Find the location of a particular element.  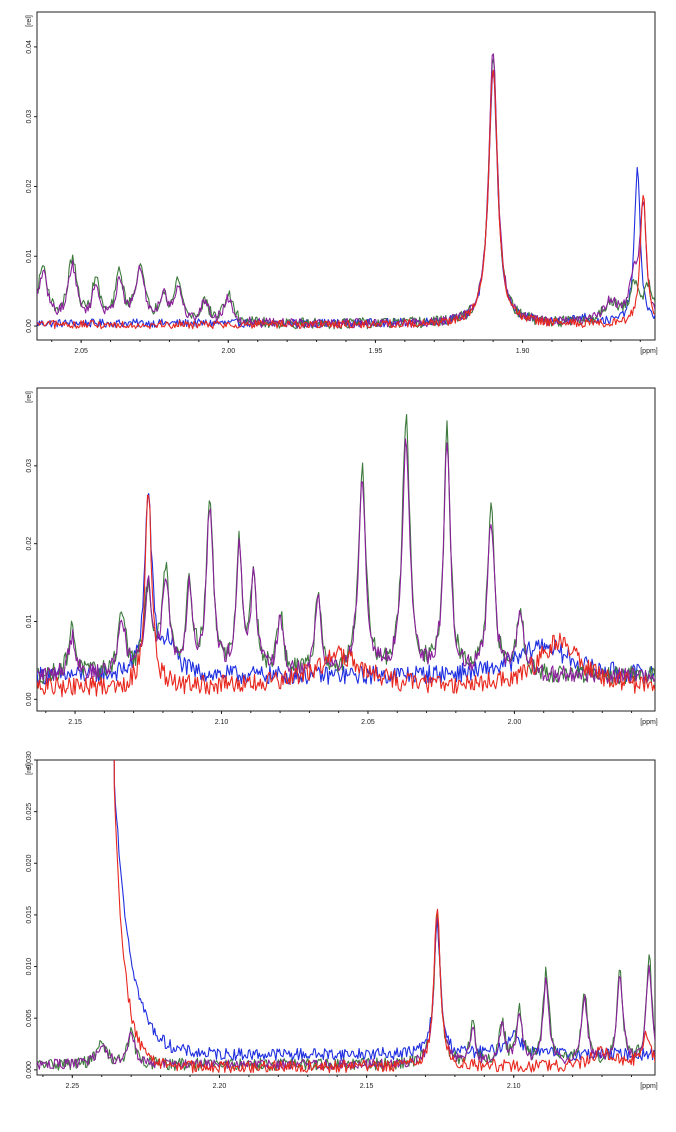

y-tick-label: 0.015 is located at coordinates (29, 915).